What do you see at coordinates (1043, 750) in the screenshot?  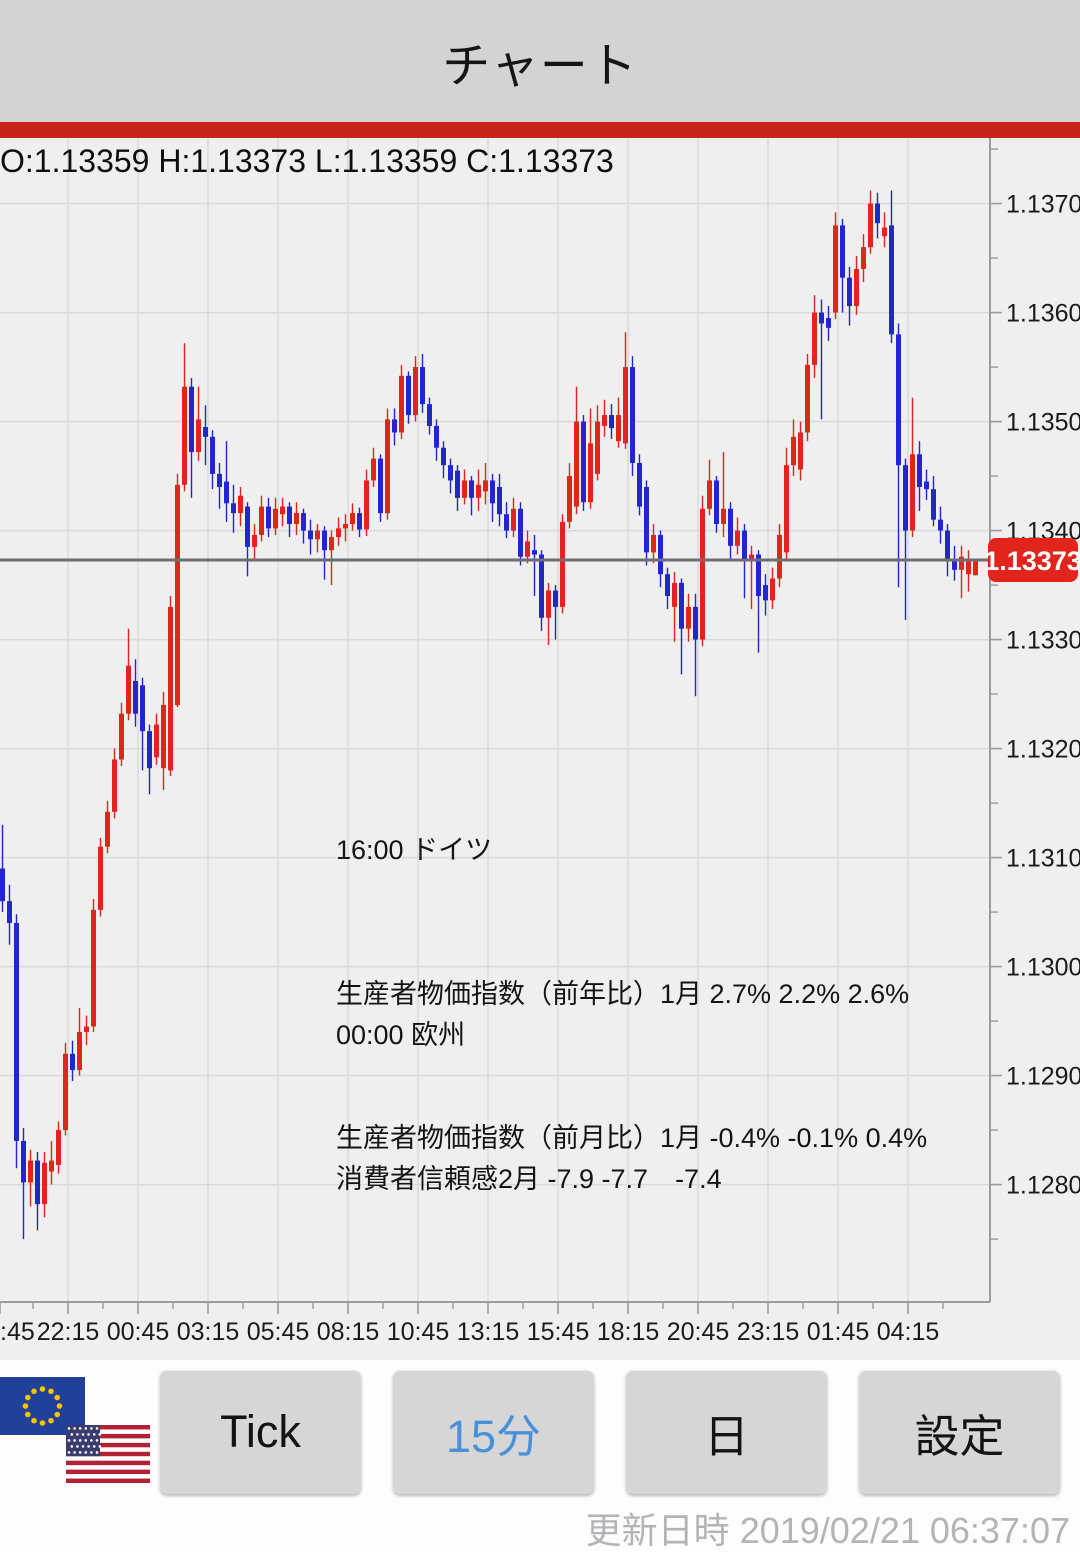 I see `y-axis-label: 1.13200` at bounding box center [1043, 750].